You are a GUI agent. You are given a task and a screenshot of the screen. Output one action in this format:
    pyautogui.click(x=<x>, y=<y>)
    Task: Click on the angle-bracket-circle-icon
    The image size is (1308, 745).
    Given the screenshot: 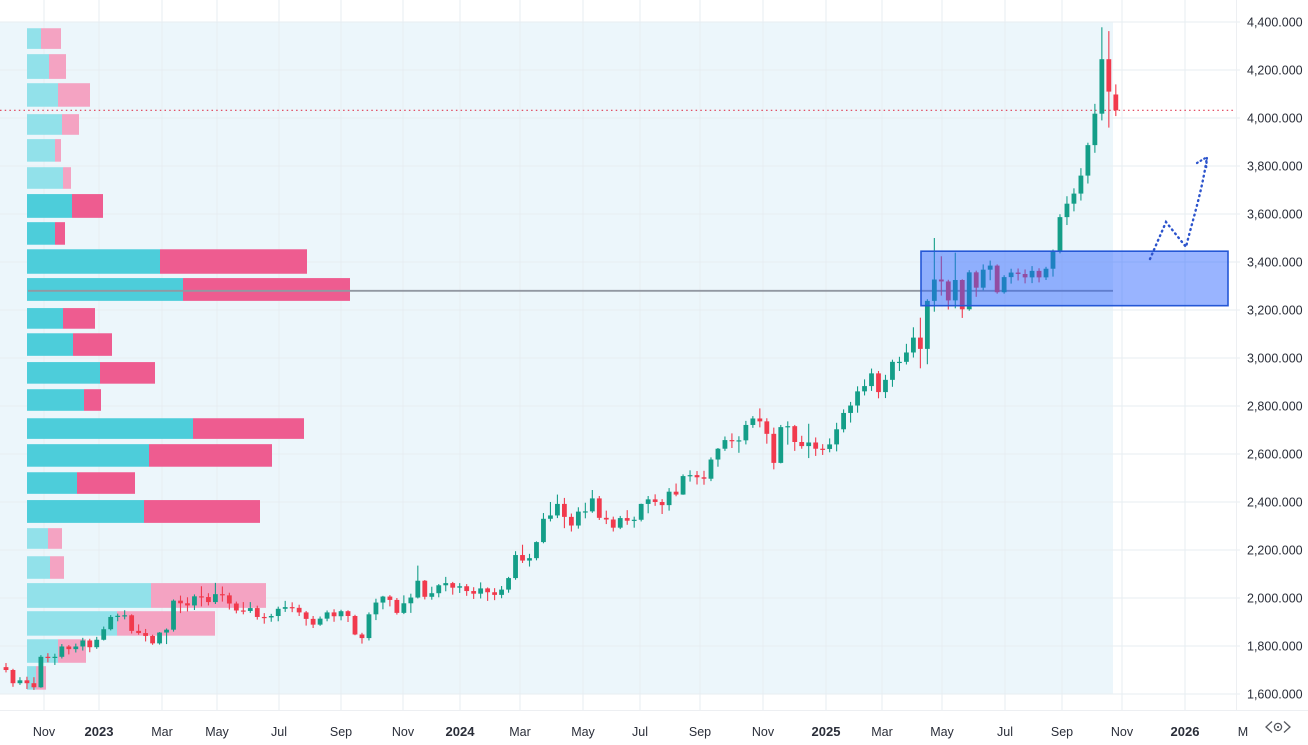 What is the action you would take?
    pyautogui.click(x=1278, y=727)
    